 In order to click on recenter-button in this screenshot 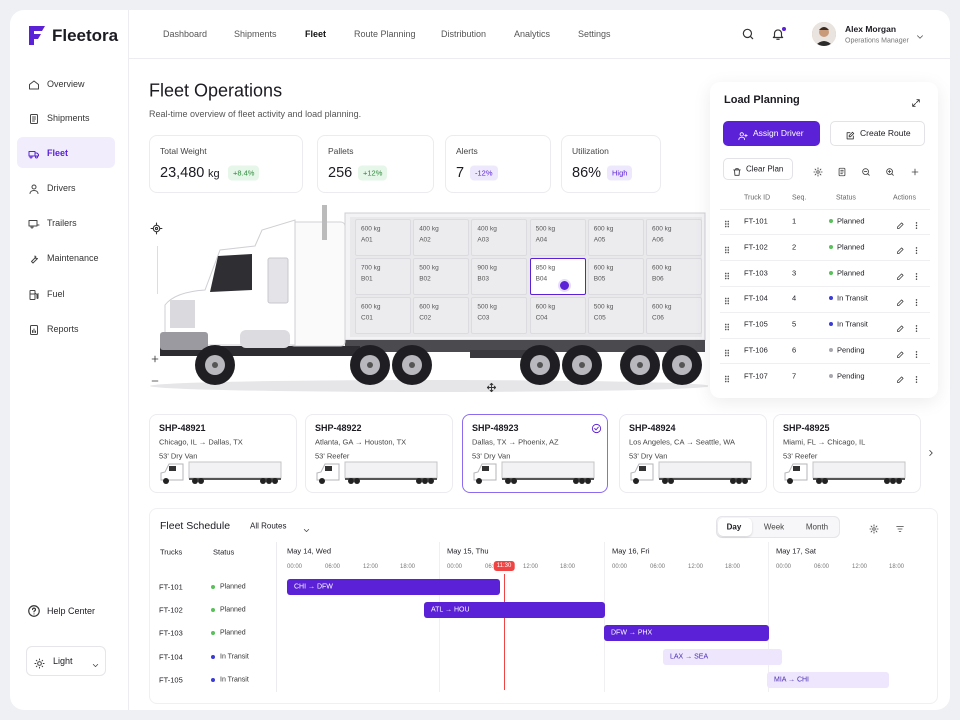, I will do `click(156, 228)`.